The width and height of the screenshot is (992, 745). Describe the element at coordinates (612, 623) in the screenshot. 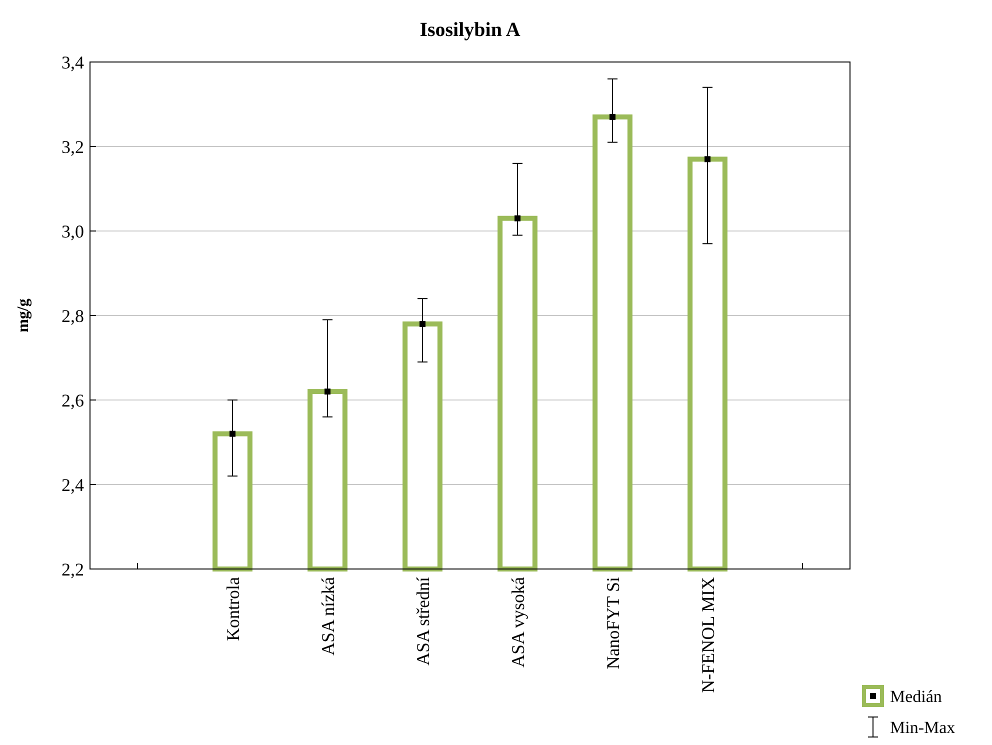

I see `x-tick-label: NanoFYT Si` at that location.